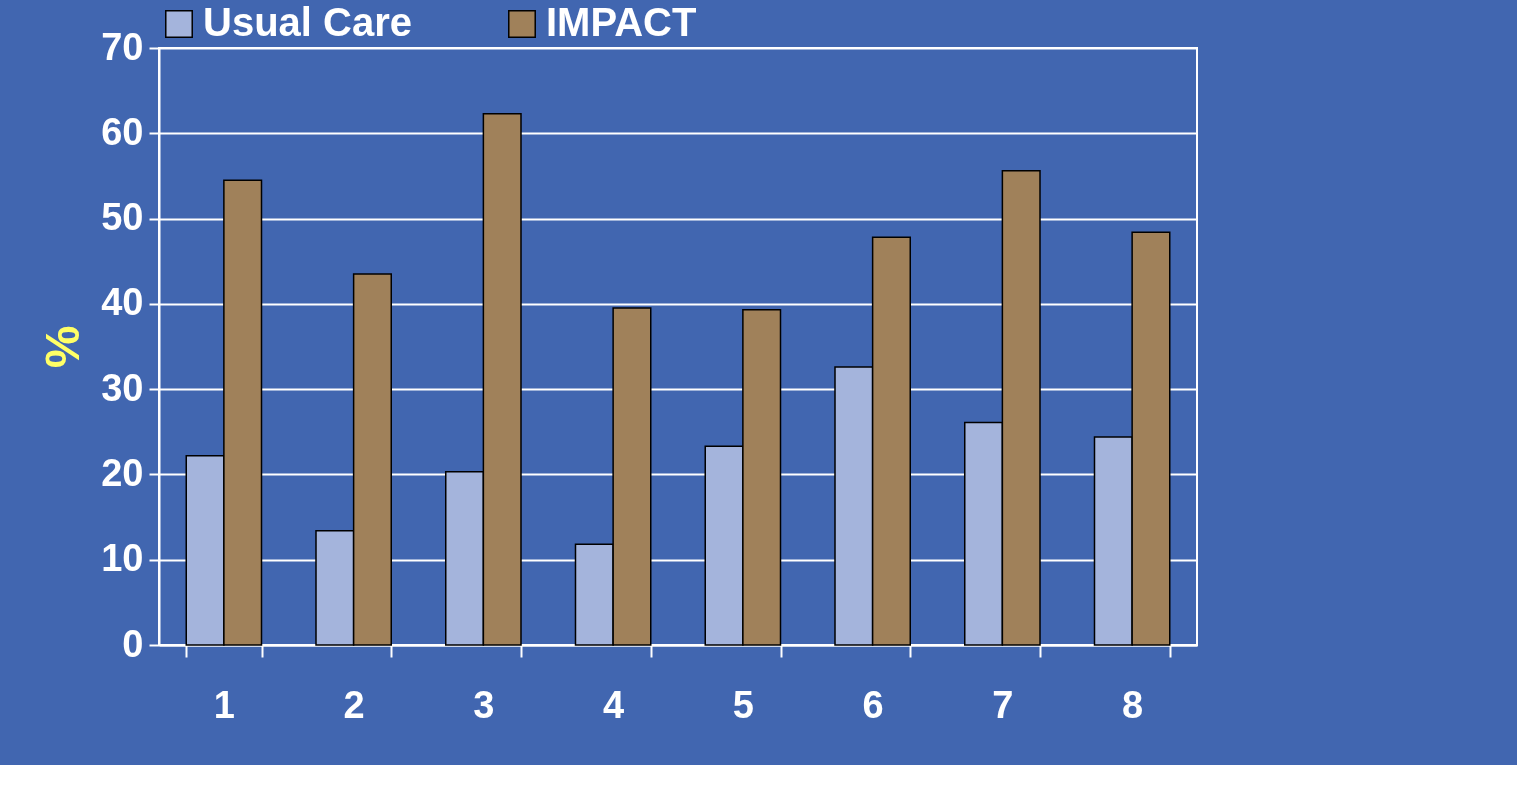 Image resolution: width=1517 pixels, height=802 pixels. Describe the element at coordinates (614, 704) in the screenshot. I see `x-tick-label: 4` at that location.